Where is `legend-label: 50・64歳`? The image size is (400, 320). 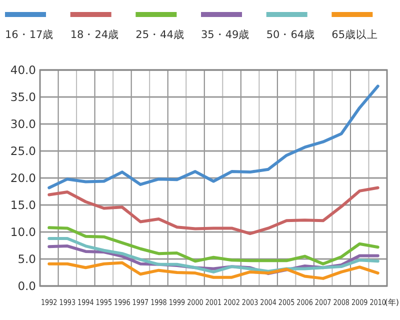
legend-label: 50・64歳 is located at coordinates (291, 34).